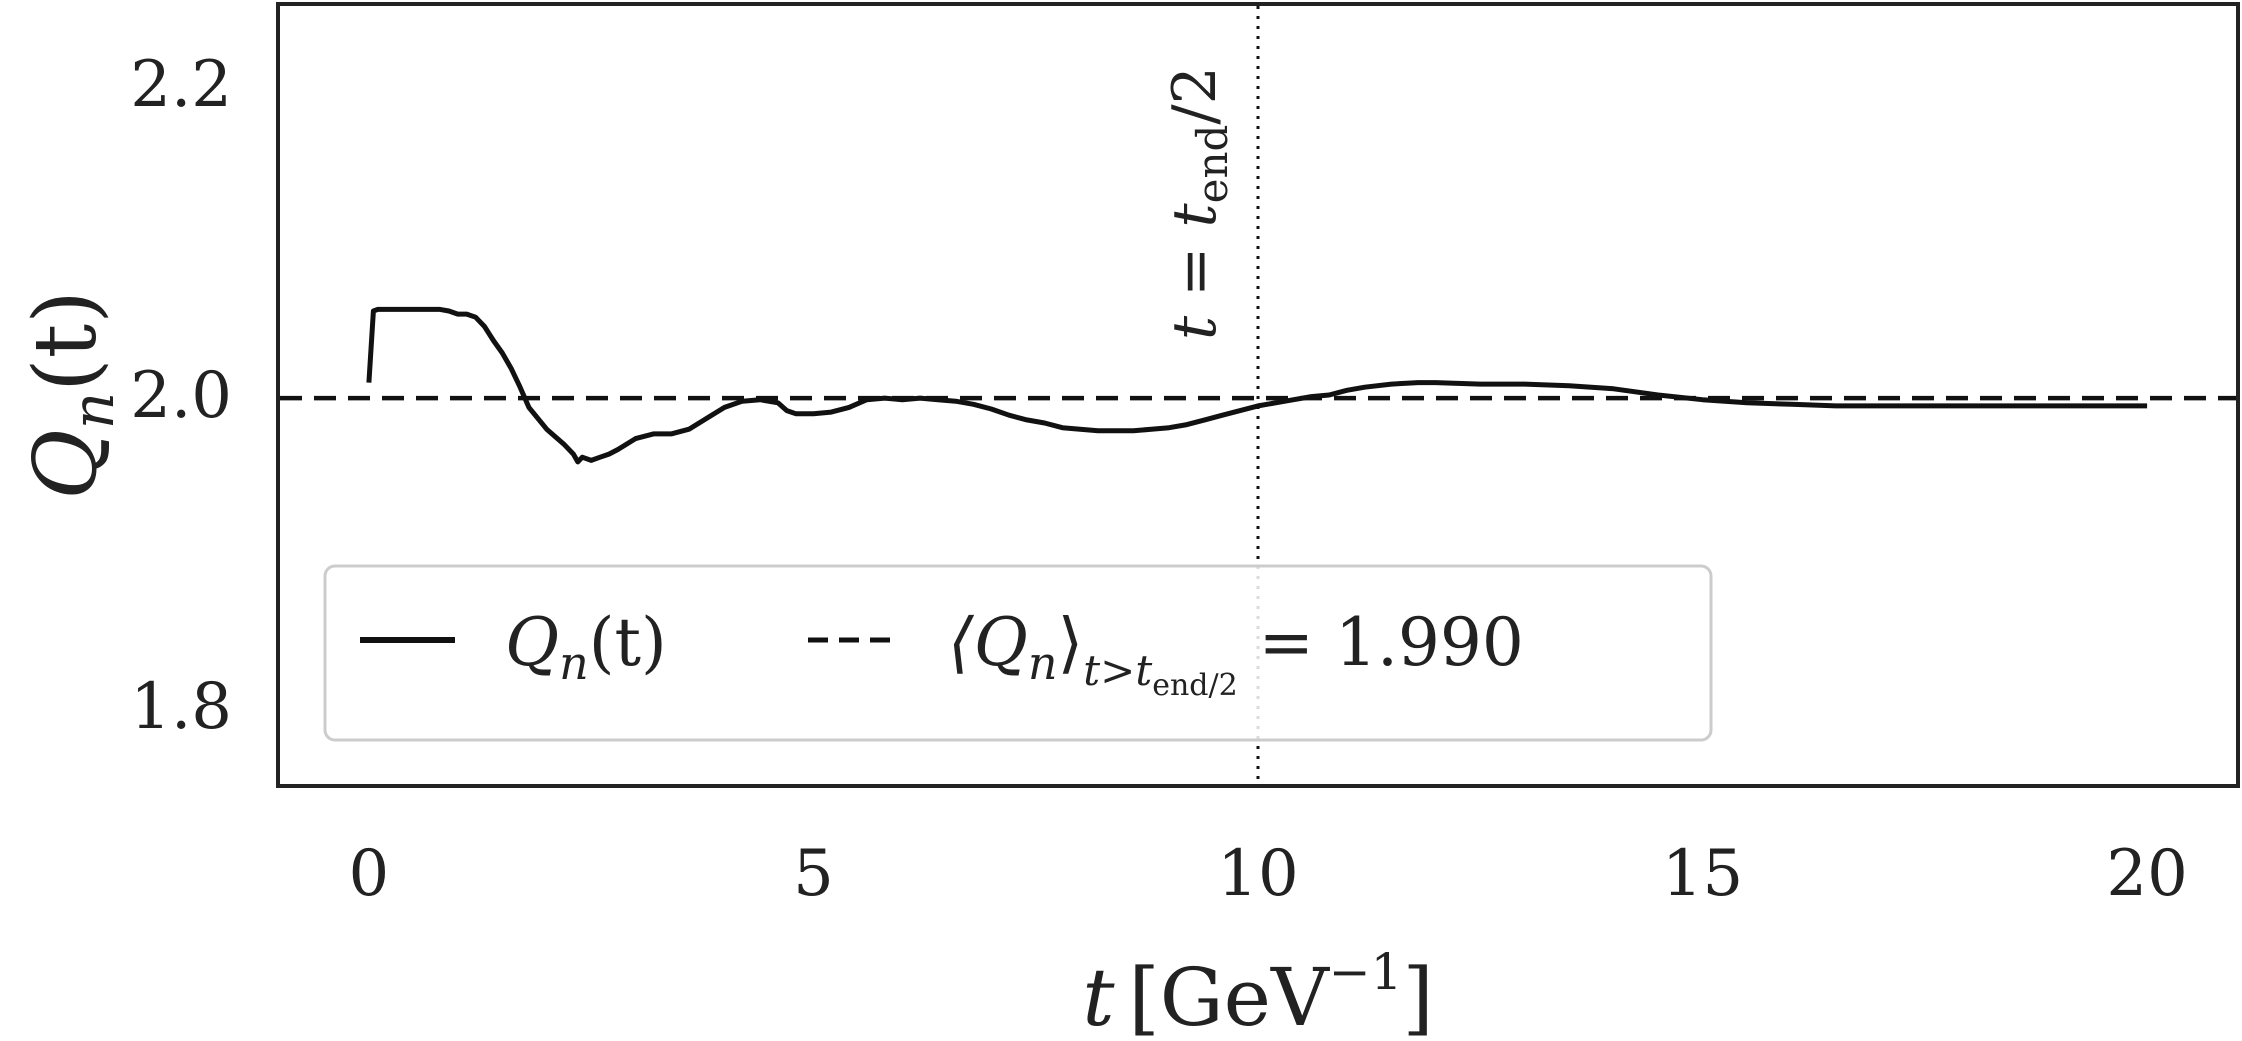  What do you see at coordinates (1257, 874) in the screenshot?
I see `x-tick-label: 10` at bounding box center [1257, 874].